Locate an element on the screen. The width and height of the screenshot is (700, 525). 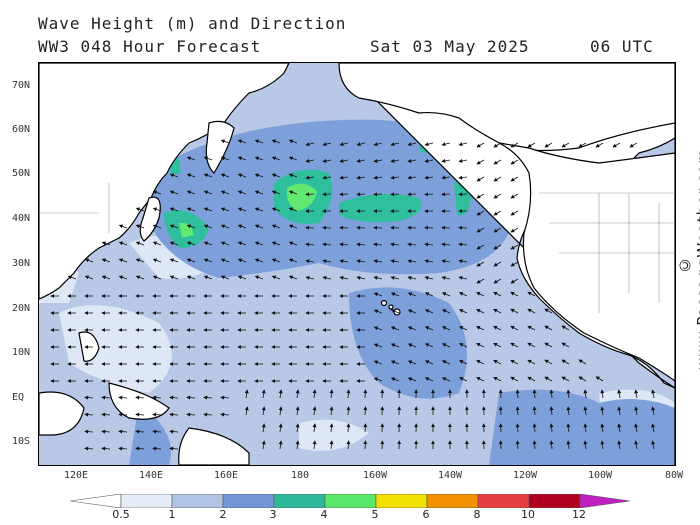
lat-label: EQ is located at coordinates (18, 397).